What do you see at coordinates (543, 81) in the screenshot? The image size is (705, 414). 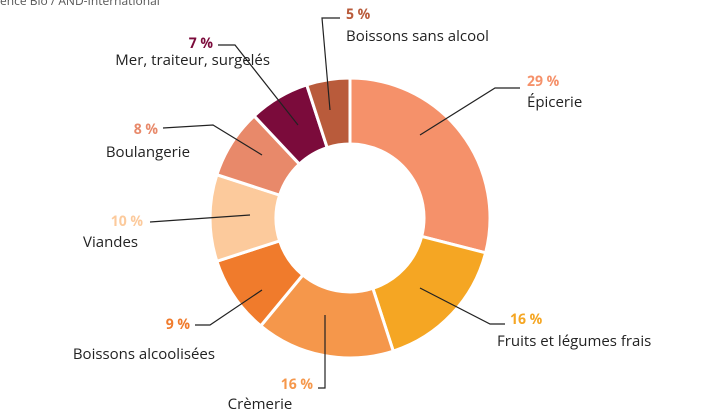 I see `value-label: 29 %` at bounding box center [543, 81].